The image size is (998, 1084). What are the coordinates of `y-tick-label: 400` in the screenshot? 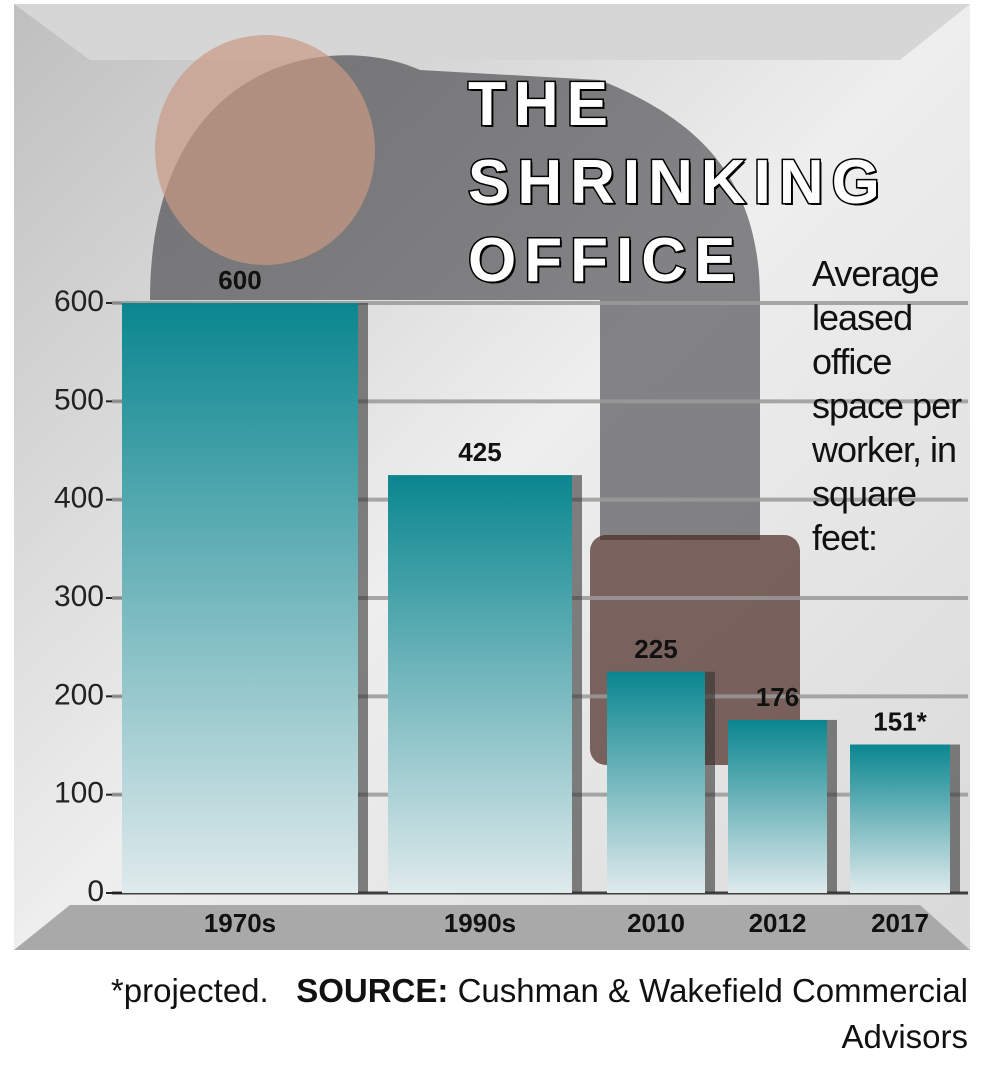 It's located at (79, 498).